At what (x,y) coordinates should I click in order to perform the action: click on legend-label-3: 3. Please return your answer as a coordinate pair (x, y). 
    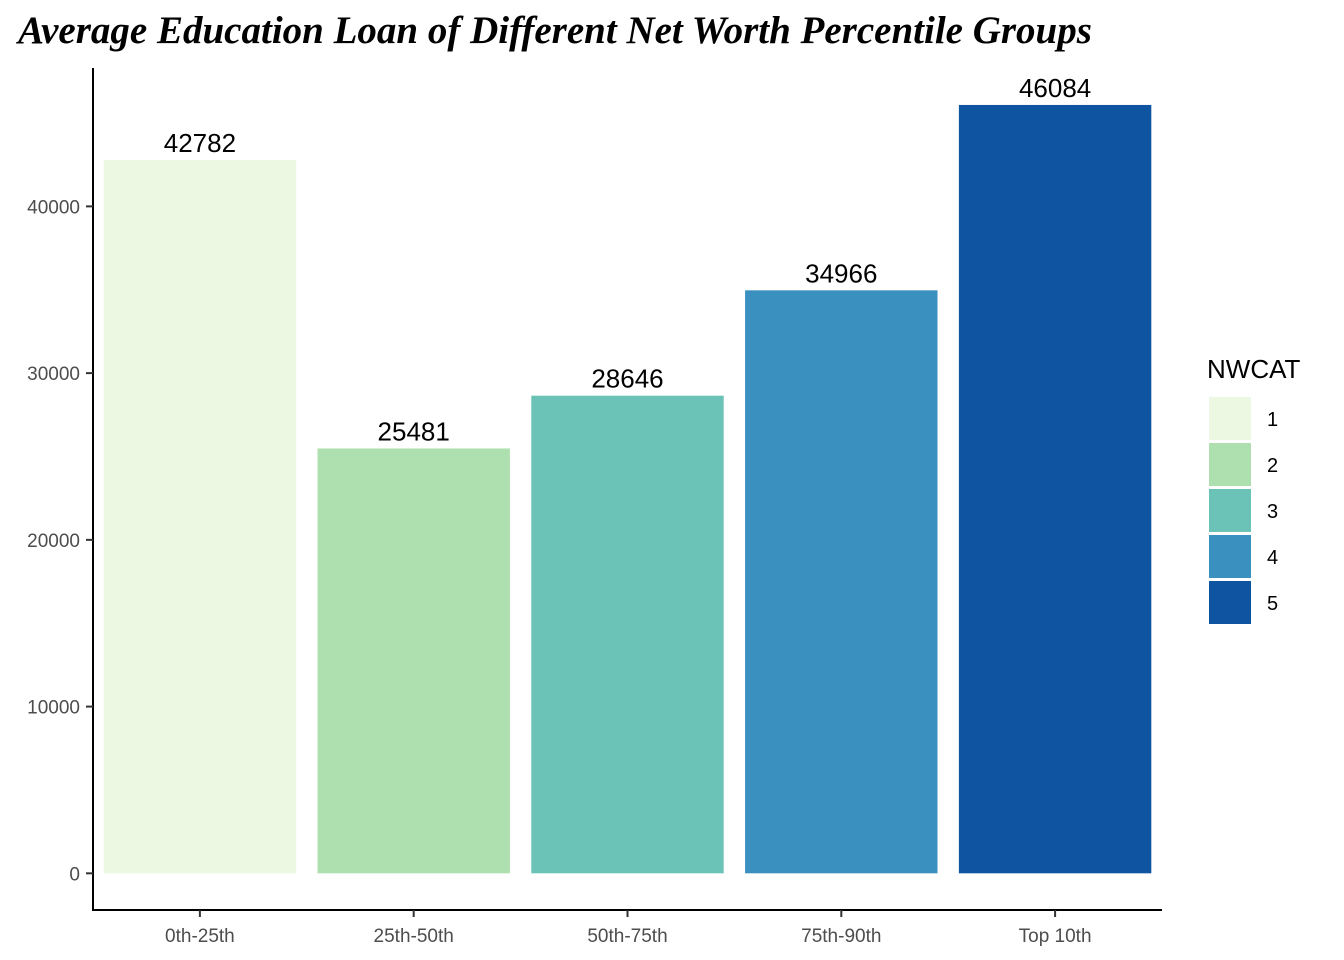
    Looking at the image, I should click on (1272, 512).